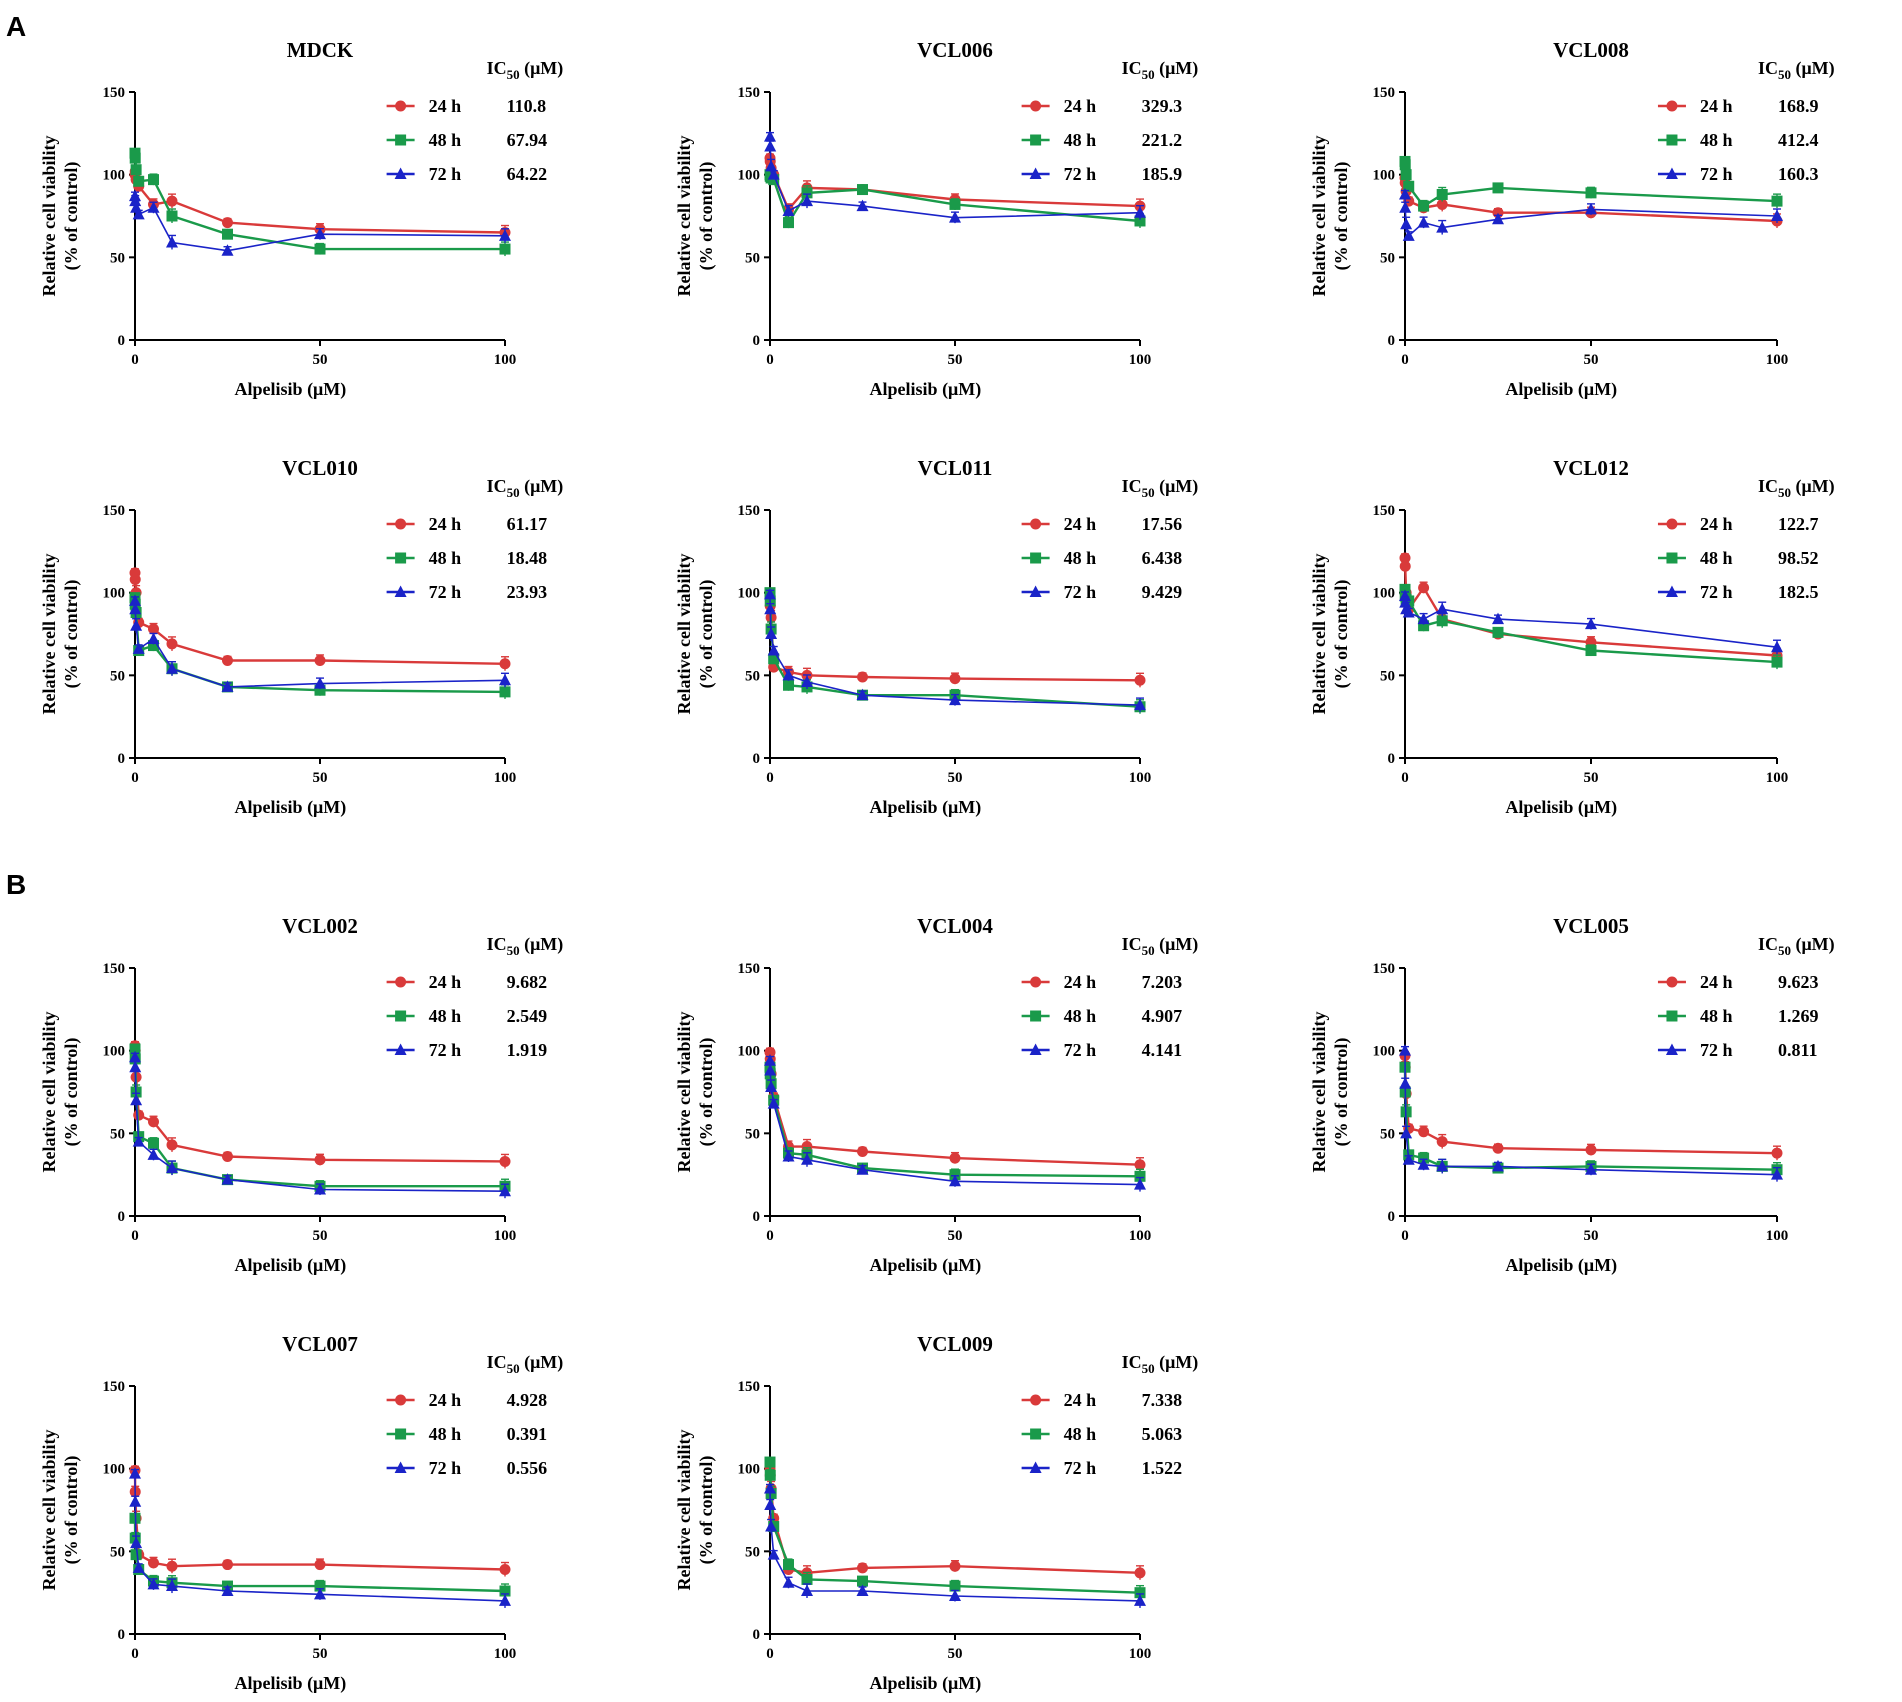 The image size is (1902, 1702). I want to click on legend-item: 24 h 9.623, so click(1737, 982).